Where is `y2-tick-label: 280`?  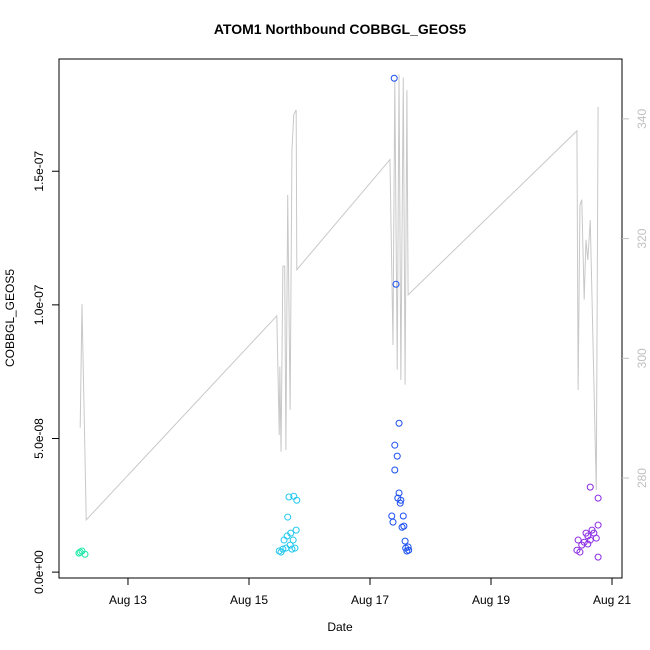 y2-tick-label: 280 is located at coordinates (642, 478).